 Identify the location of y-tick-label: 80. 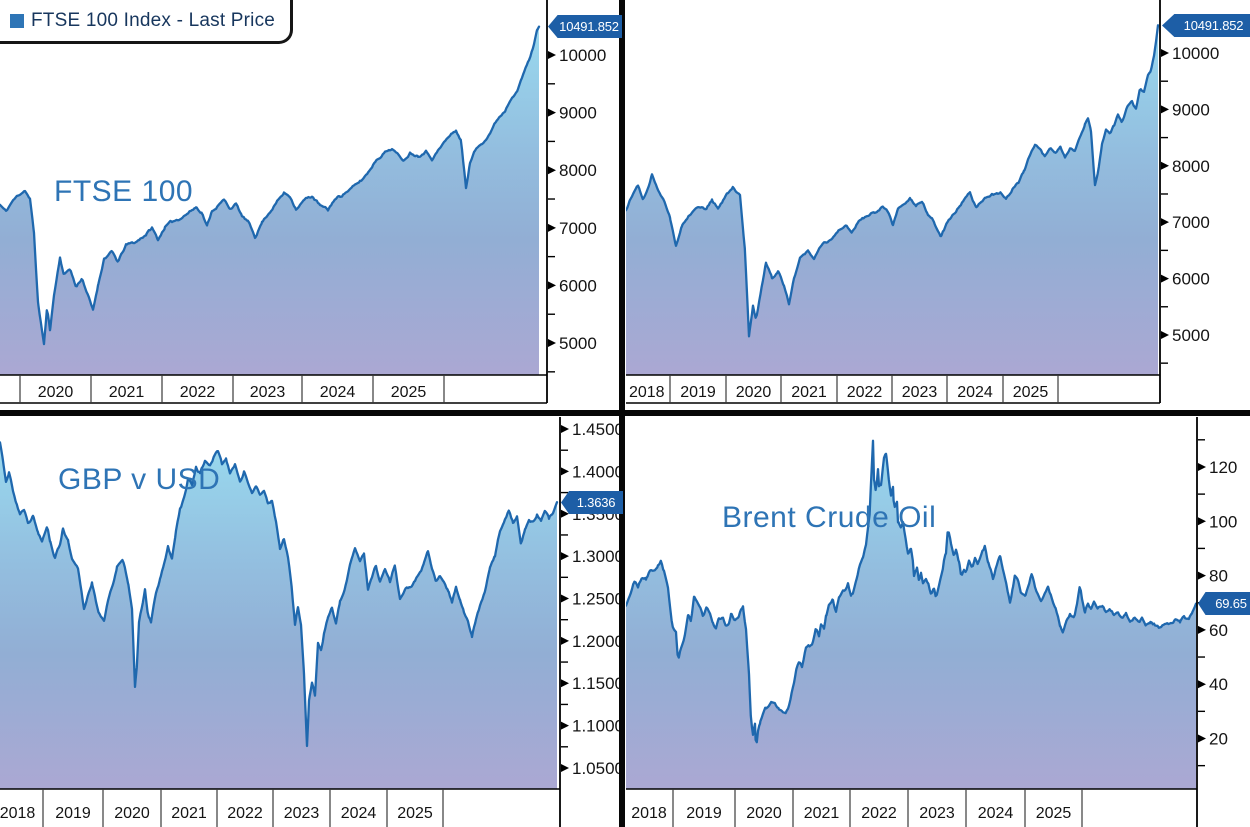
(1218, 576).